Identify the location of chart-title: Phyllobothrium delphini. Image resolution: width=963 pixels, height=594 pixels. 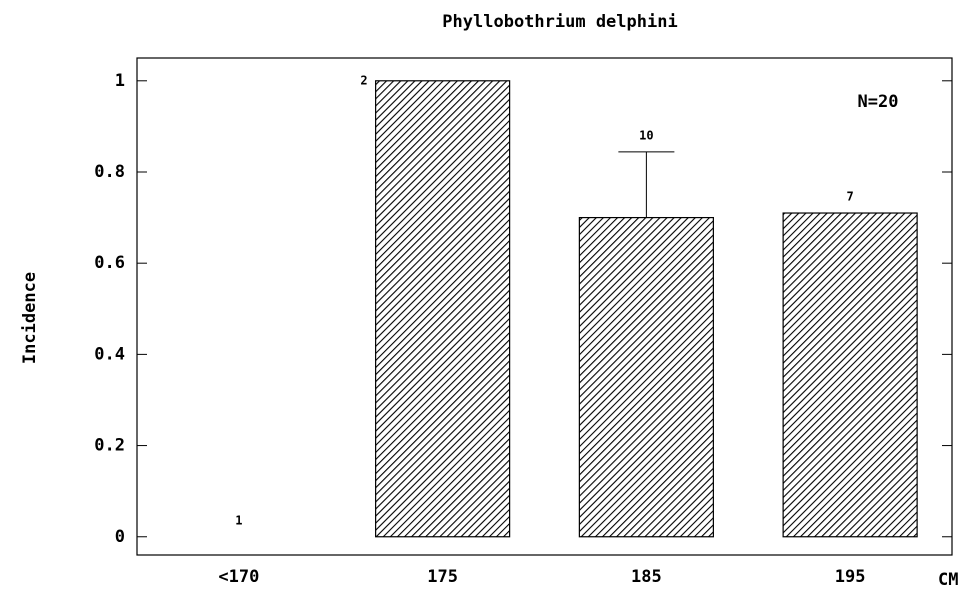
(559, 22).